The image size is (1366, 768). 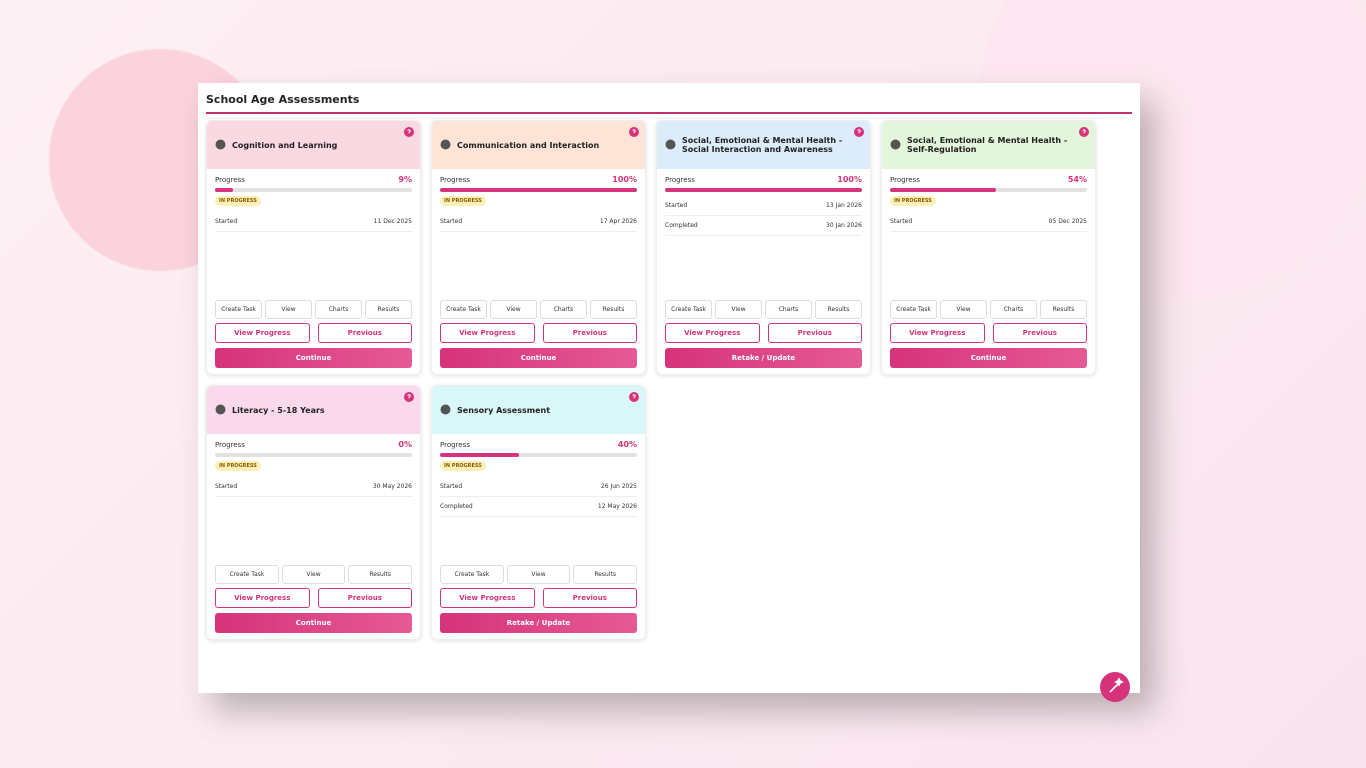 I want to click on date-value: 30 Jan 2026, so click(x=844, y=225).